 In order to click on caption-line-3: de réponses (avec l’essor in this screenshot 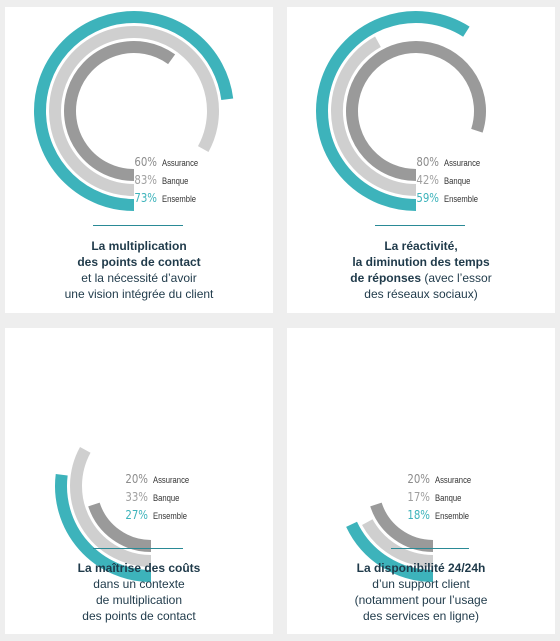, I will do `click(421, 278)`.